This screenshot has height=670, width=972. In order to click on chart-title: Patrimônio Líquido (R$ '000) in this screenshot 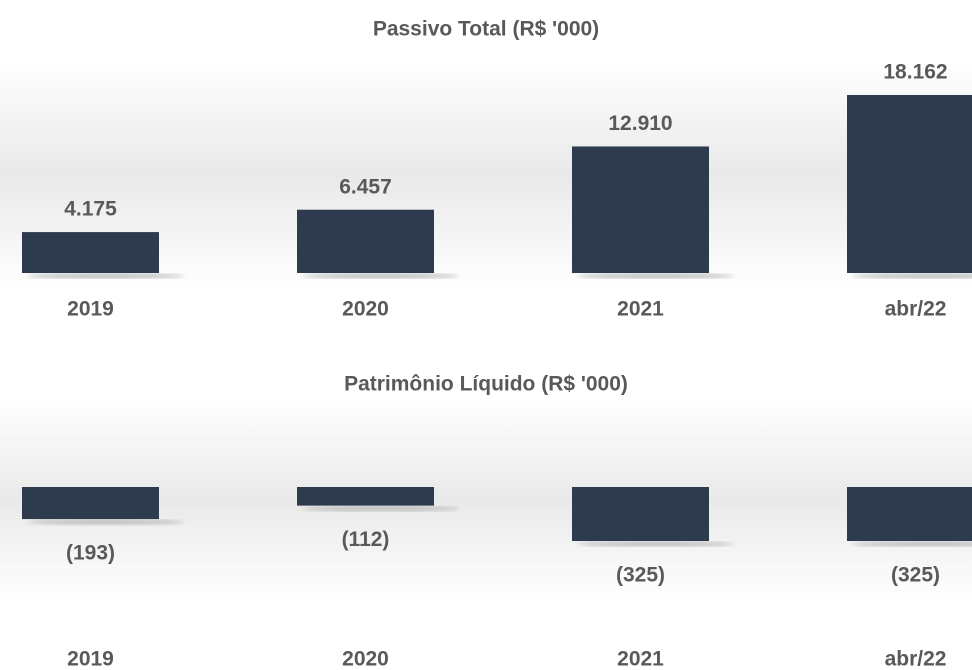, I will do `click(486, 384)`.